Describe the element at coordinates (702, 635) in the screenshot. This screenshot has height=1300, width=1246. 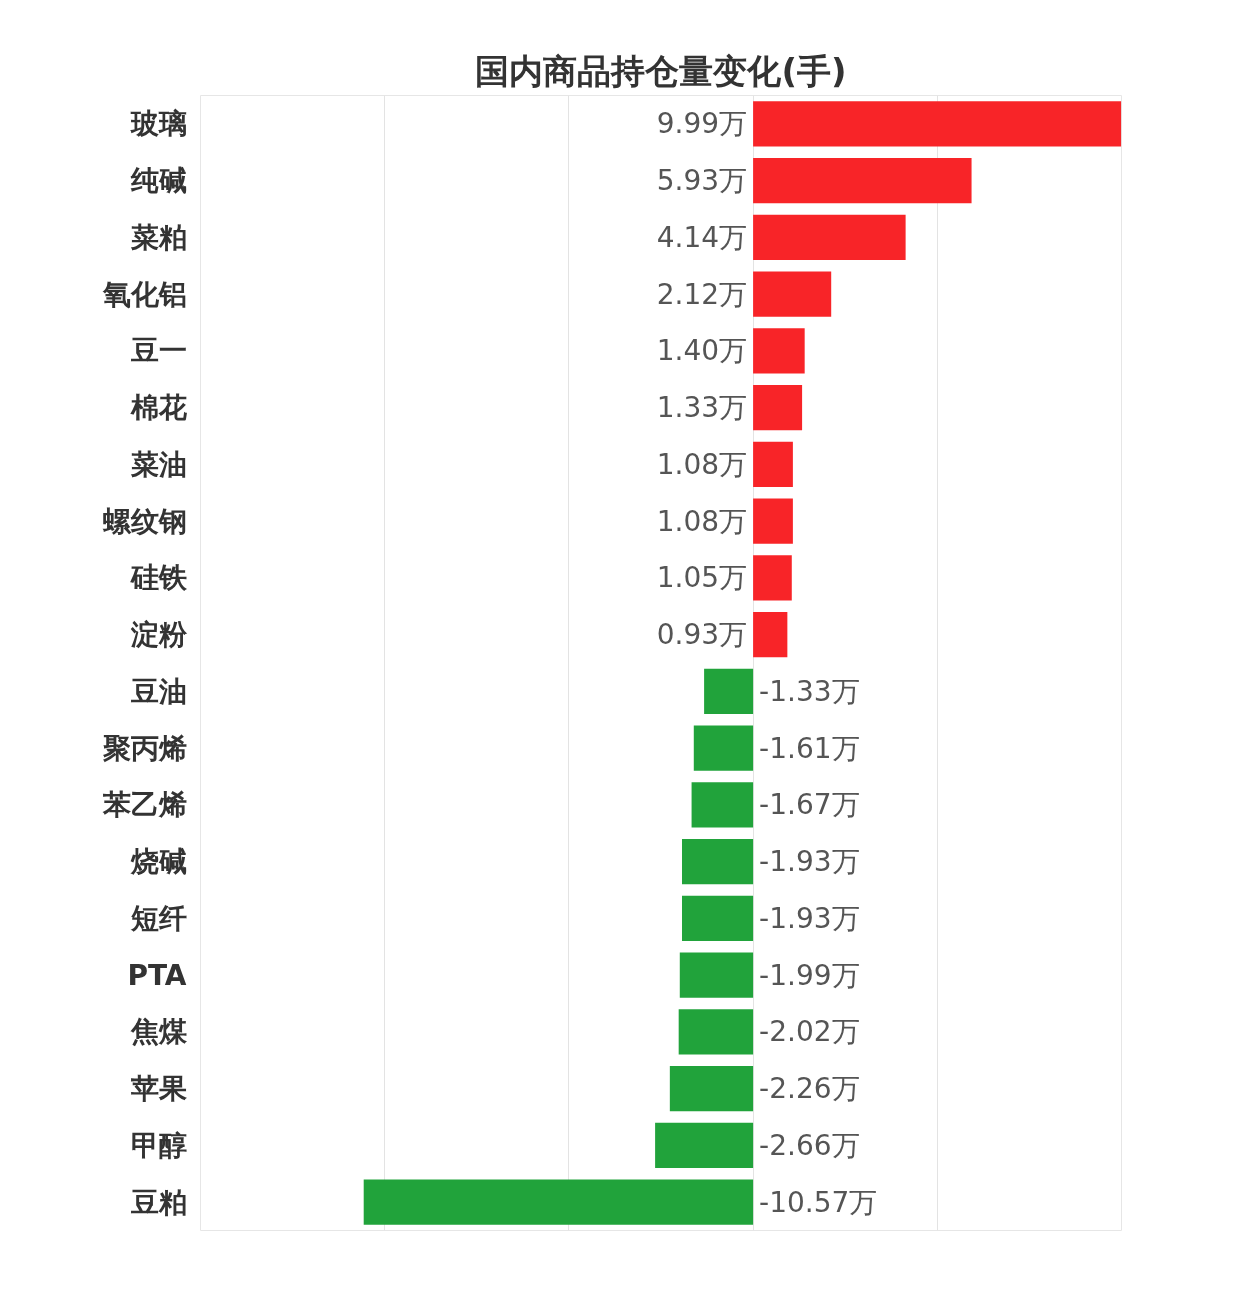
I see `data-label: 0.93万` at that location.